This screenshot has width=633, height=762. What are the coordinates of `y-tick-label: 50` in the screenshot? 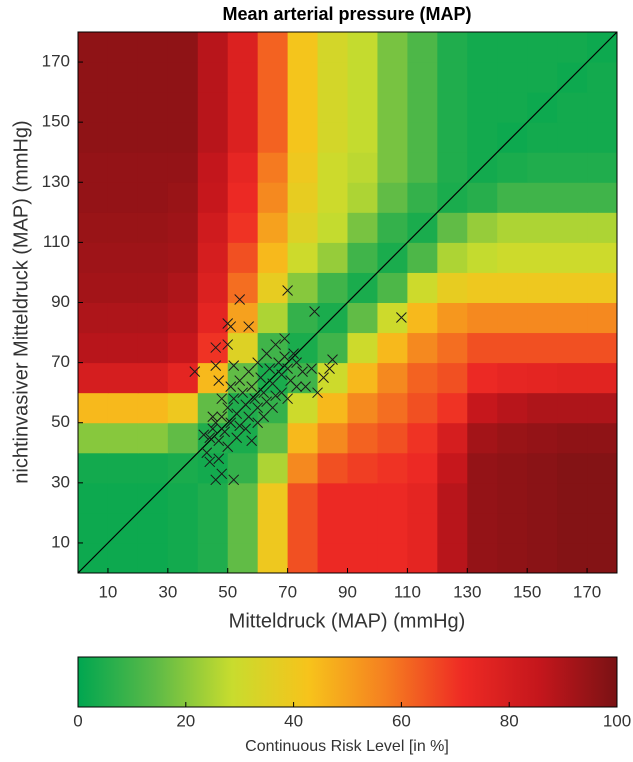 It's located at (60, 421).